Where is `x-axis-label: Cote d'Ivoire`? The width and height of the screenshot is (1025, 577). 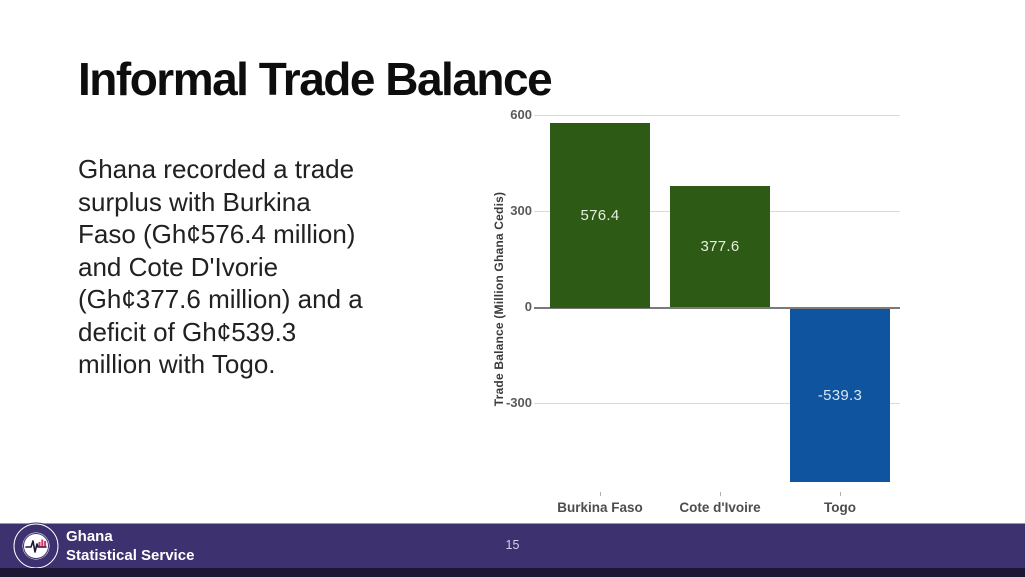
x-axis-label: Cote d'Ivoire is located at coordinates (720, 507).